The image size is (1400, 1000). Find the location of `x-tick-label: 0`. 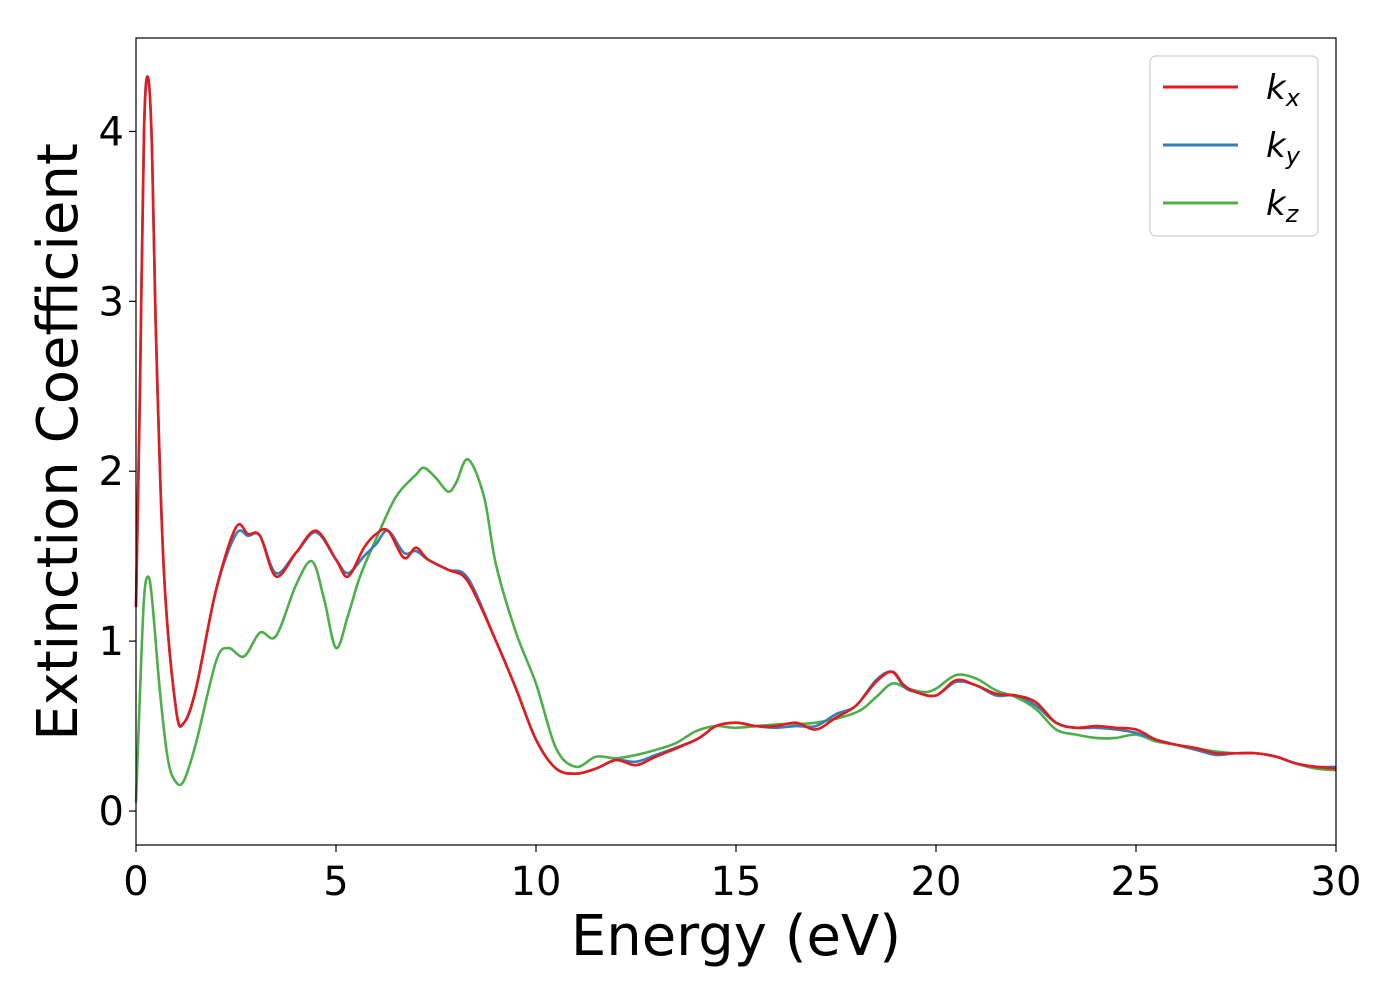

x-tick-label: 0 is located at coordinates (135, 882).